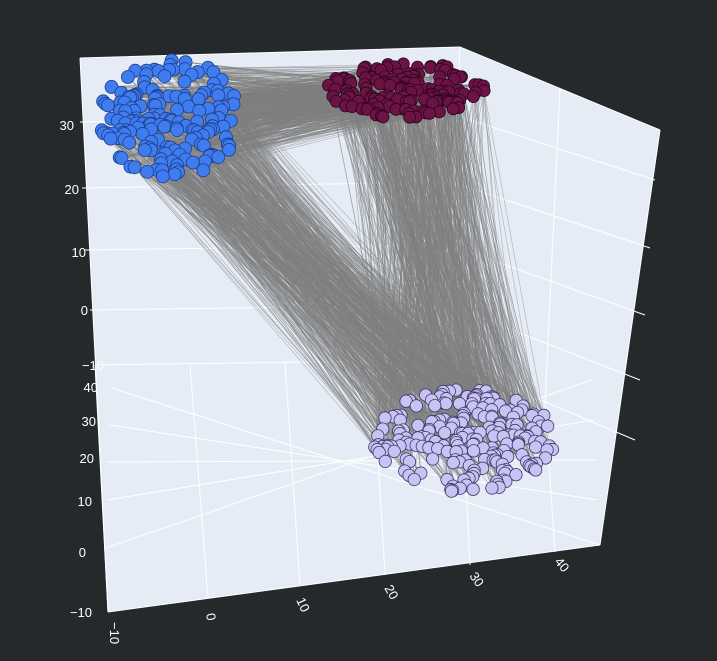  I want to click on y-tick-label: 30, so click(89, 421).